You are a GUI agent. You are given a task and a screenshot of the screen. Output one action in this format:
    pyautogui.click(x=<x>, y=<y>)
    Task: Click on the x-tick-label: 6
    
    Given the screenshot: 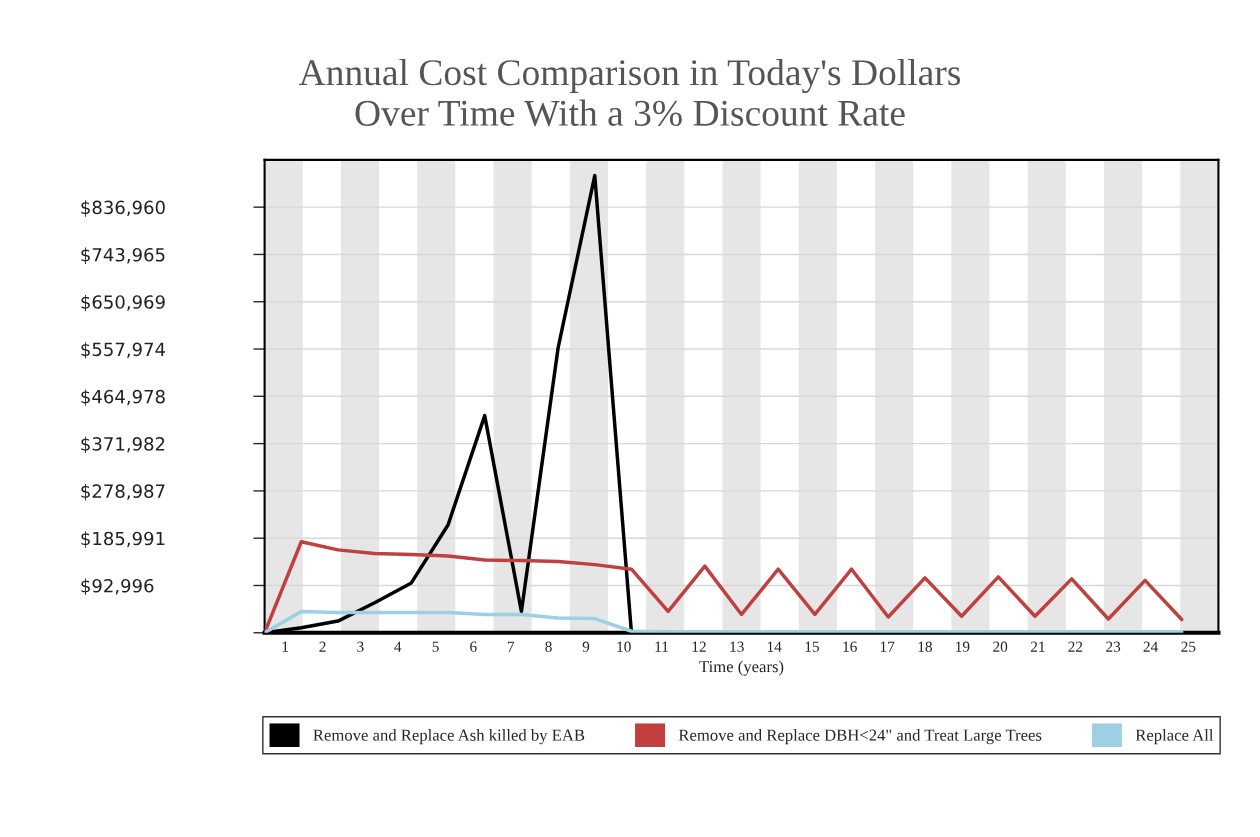 What is the action you would take?
    pyautogui.click(x=473, y=646)
    